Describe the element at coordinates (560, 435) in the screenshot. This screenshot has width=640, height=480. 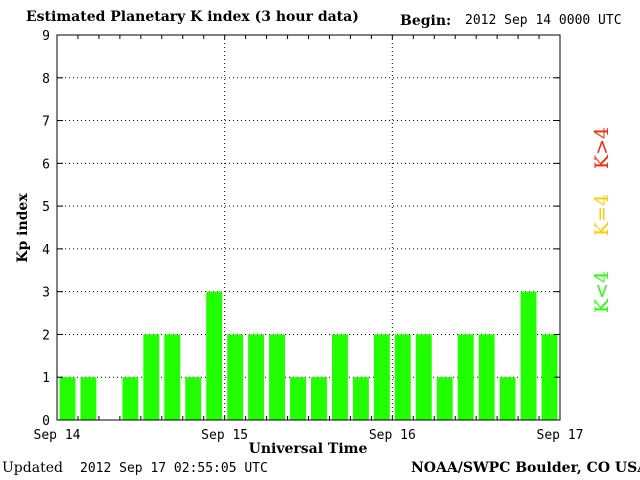
I see `x-tick-label: Sep 17` at that location.